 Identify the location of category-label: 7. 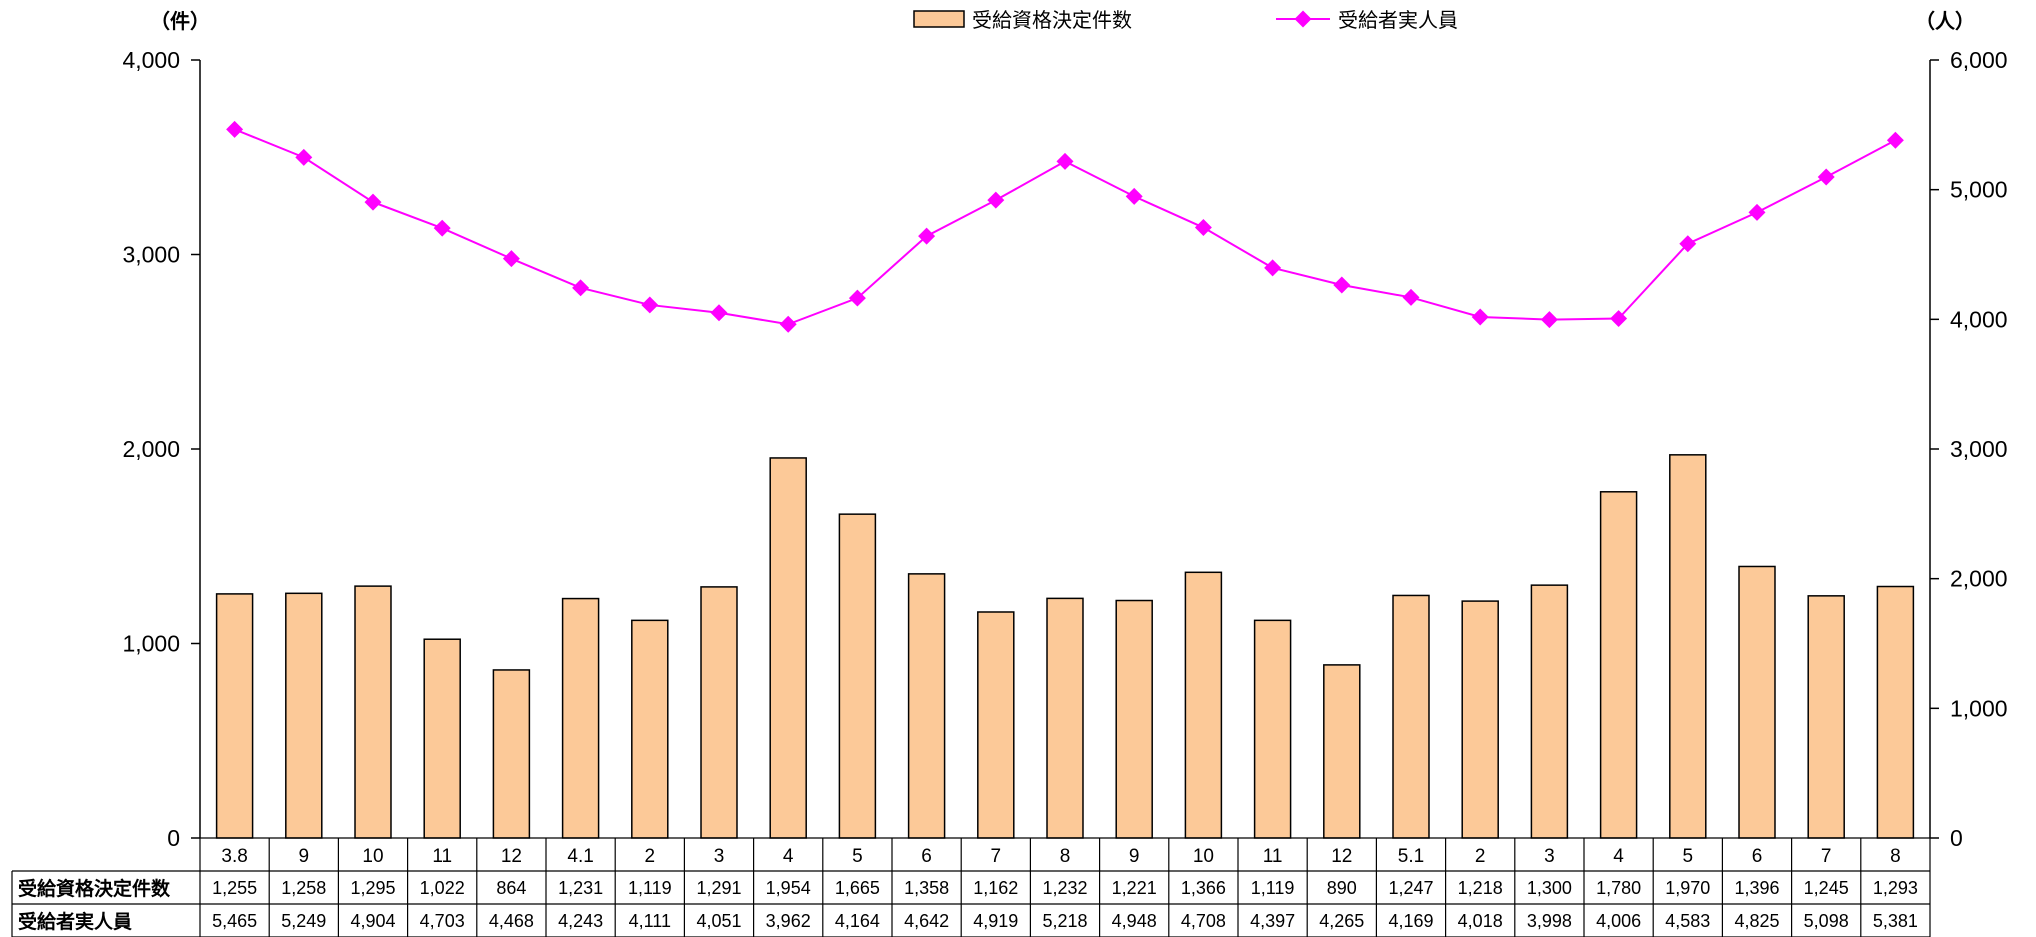
(1826, 856).